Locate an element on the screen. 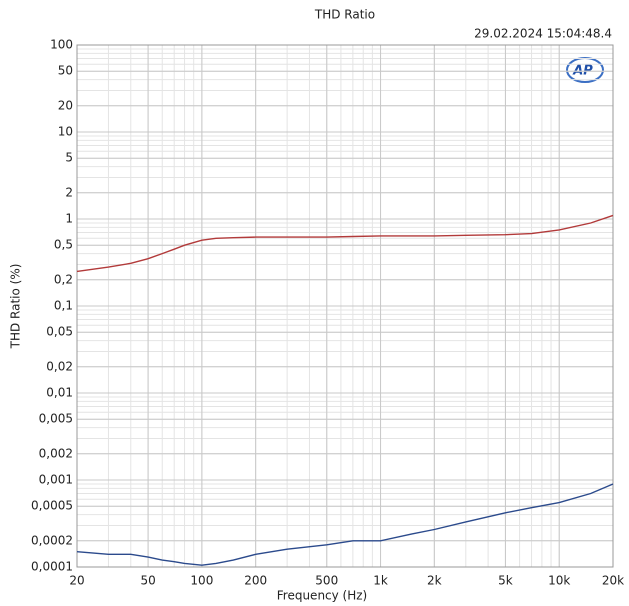 This screenshot has width=629, height=606. y-tick-label: 0,0005 is located at coordinates (52, 506).